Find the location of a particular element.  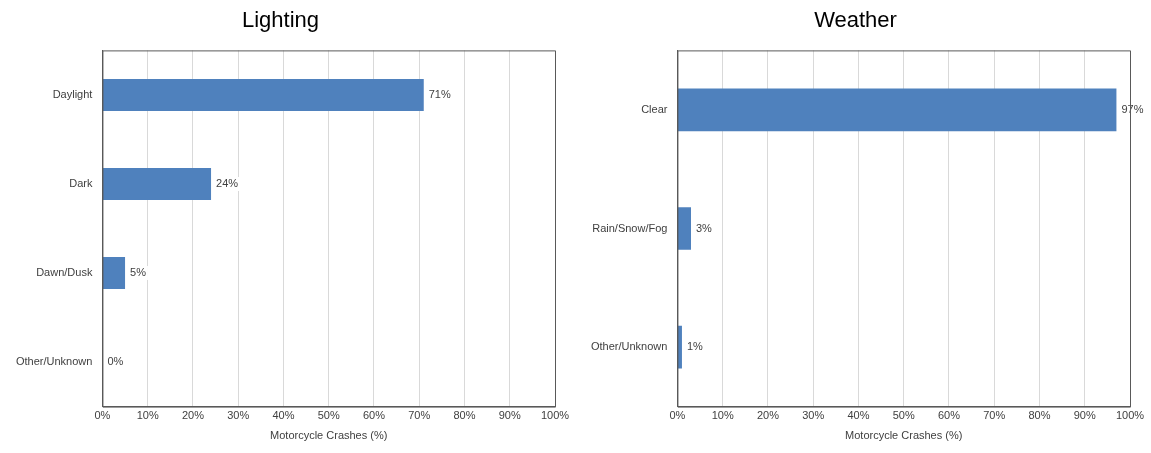

data-label: 3% is located at coordinates (704, 227).